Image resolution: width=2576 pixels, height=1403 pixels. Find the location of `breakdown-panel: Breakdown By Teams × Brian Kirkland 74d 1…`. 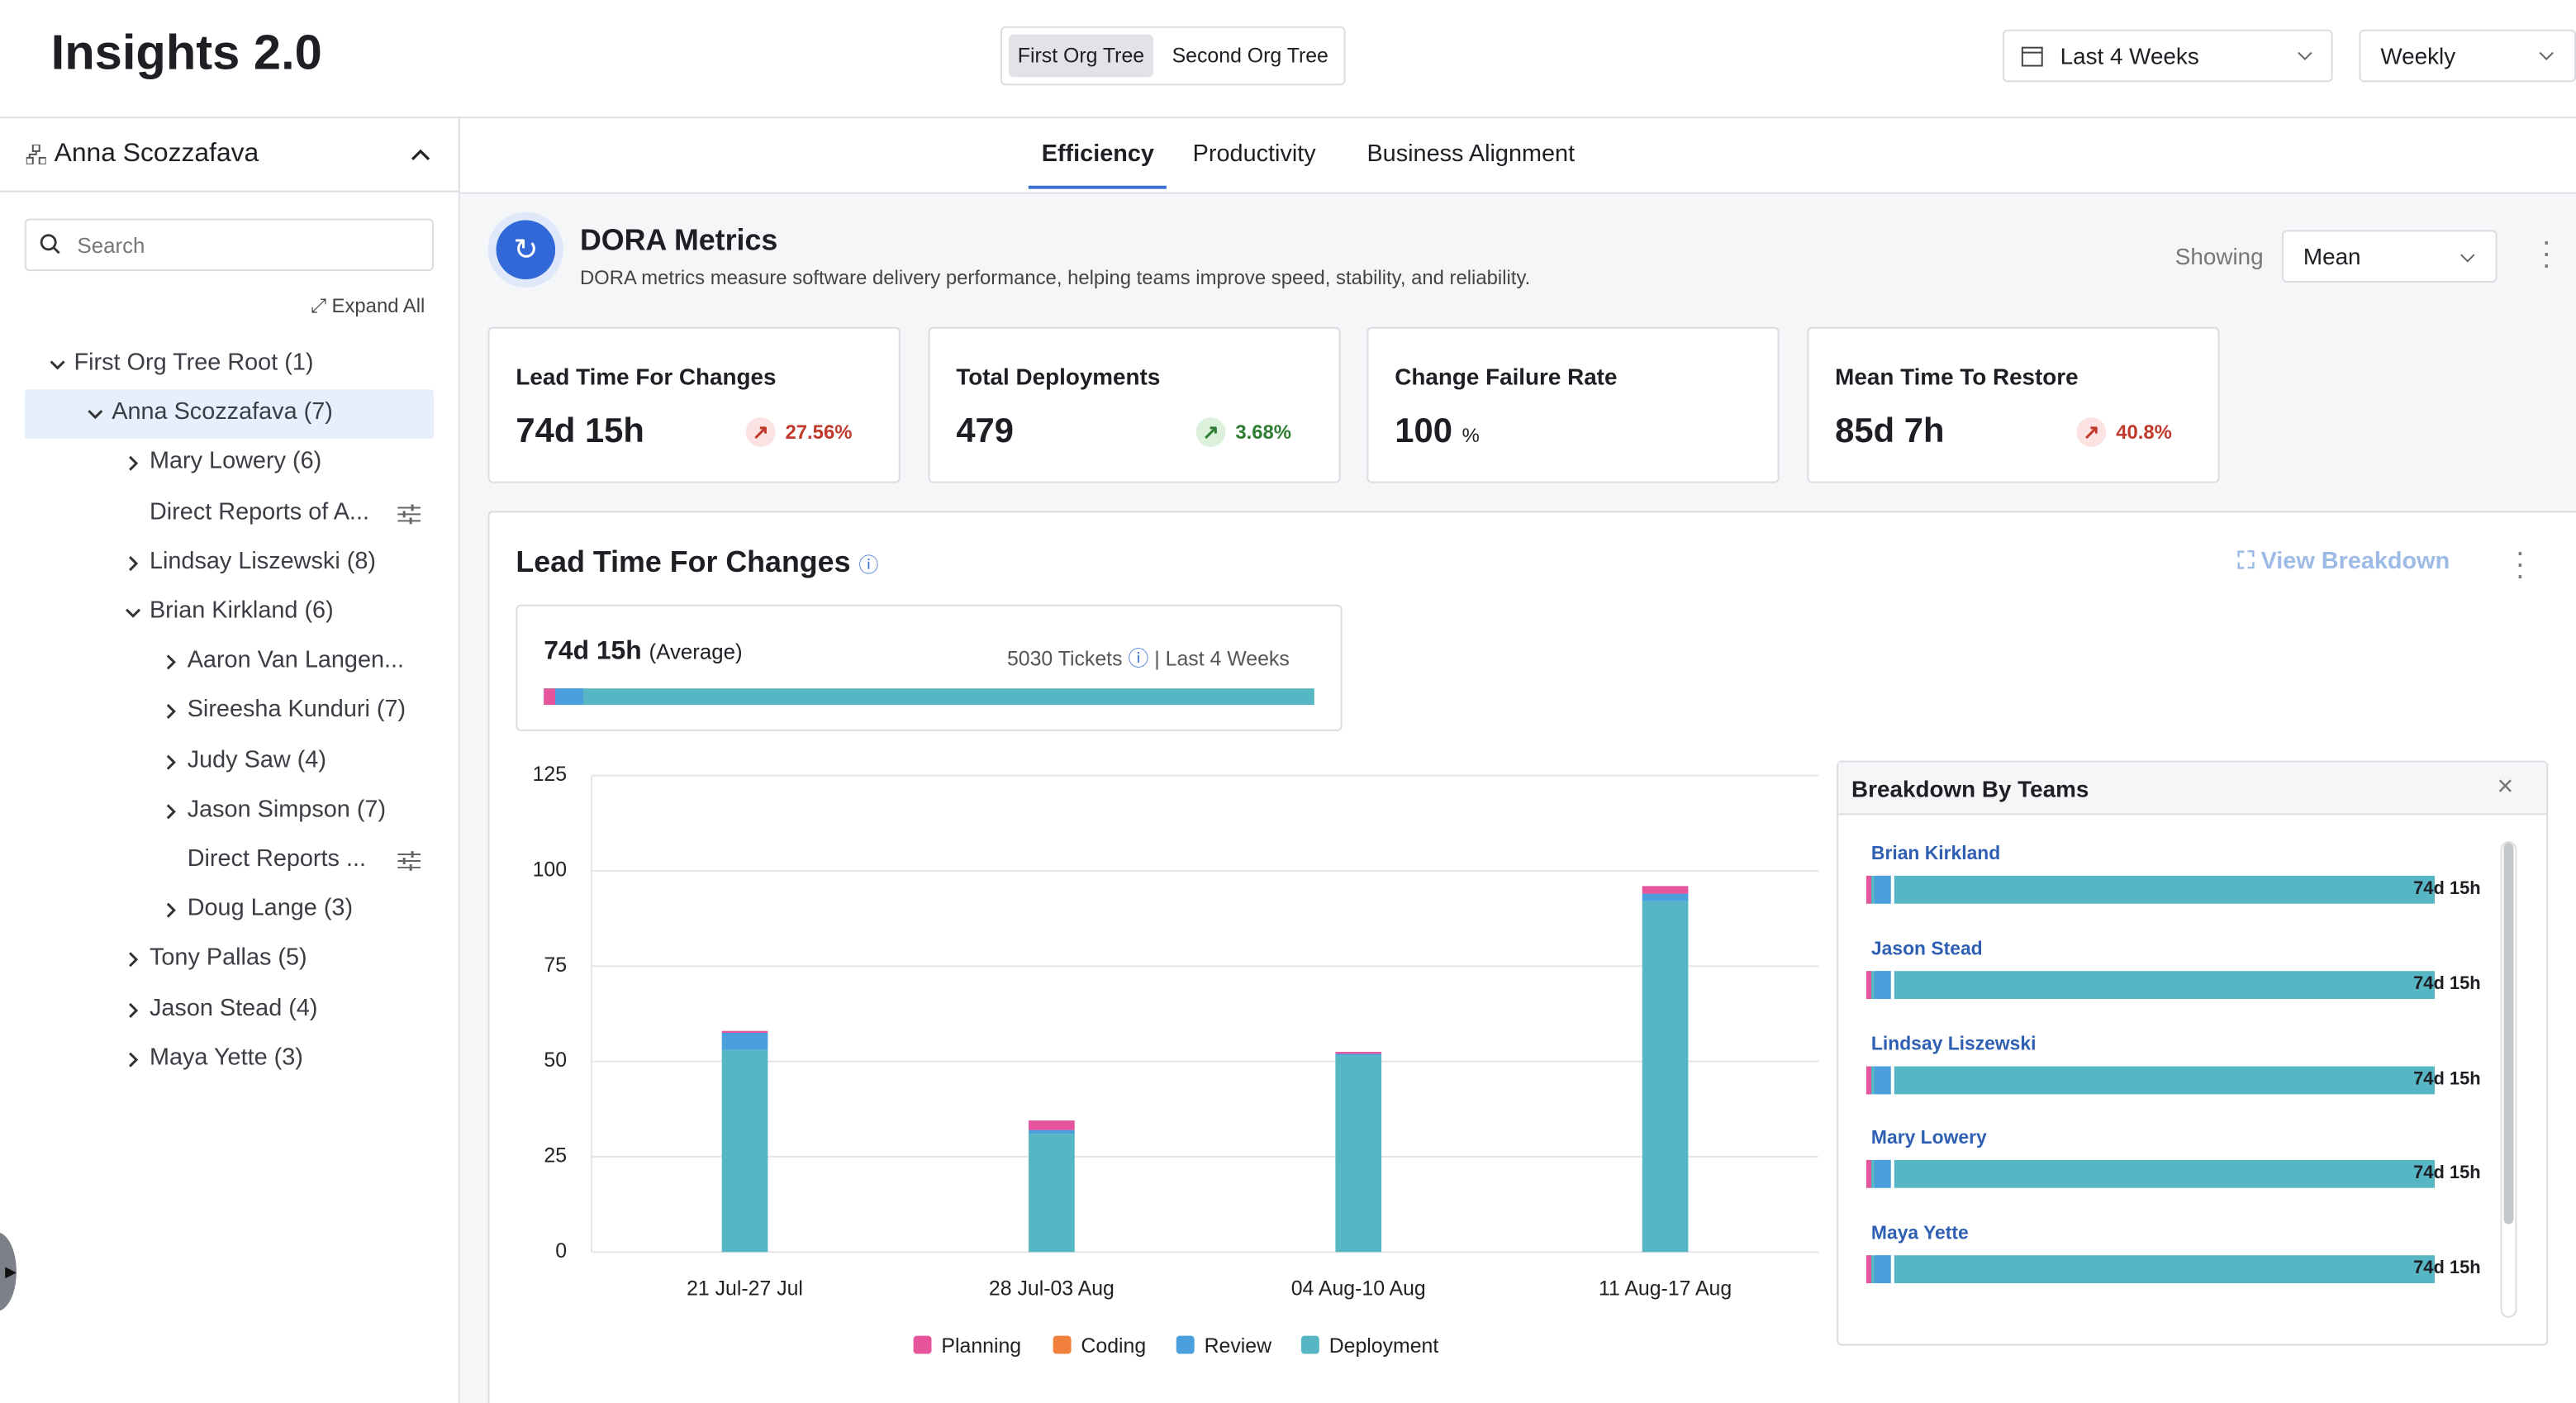

breakdown-panel: Breakdown By Teams × Brian Kirkland 74d 1… is located at coordinates (2192, 1053).